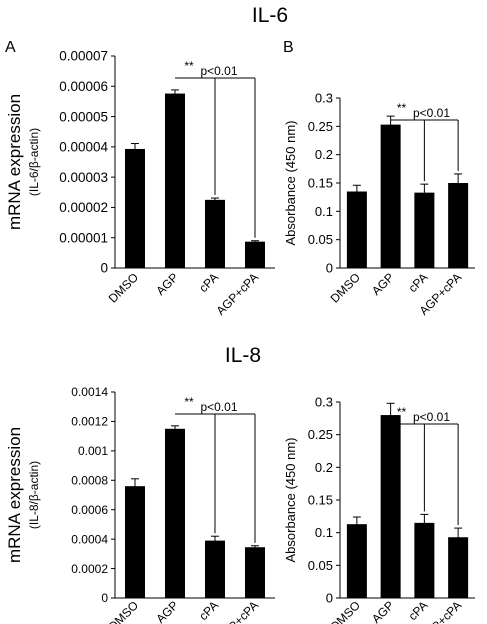 The height and width of the screenshot is (624, 487). I want to click on y-tick-label: 0.00005, so click(83, 116).